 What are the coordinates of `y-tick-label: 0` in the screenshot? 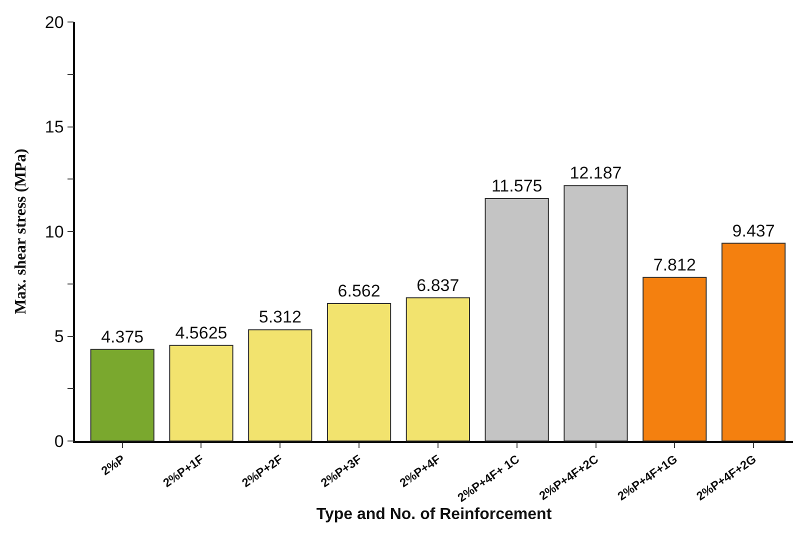 It's located at (59, 441).